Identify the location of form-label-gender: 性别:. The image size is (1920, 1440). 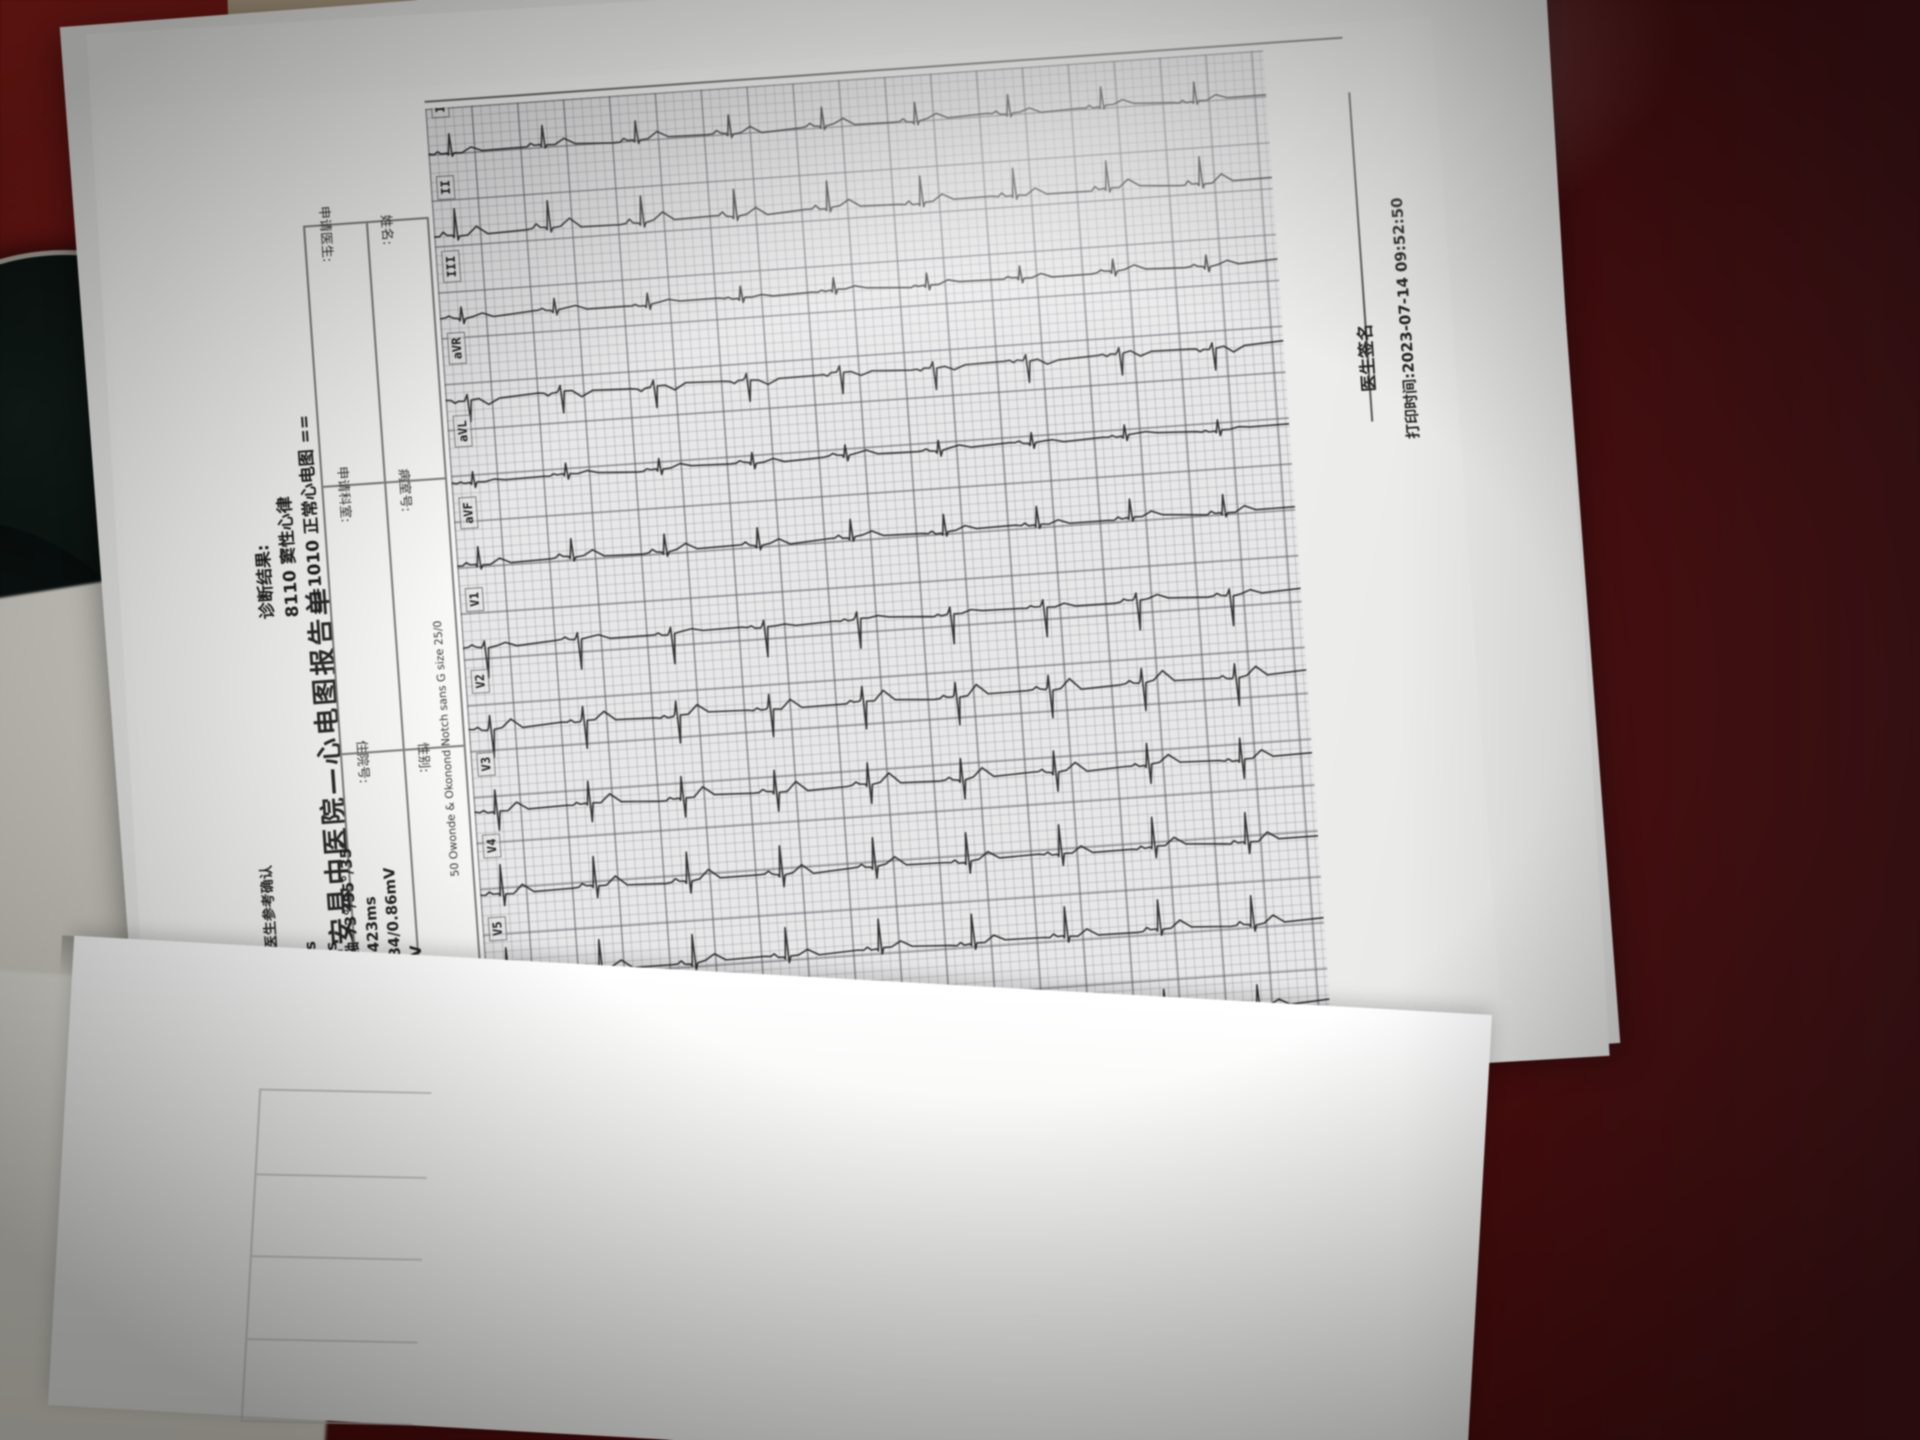
(422, 758).